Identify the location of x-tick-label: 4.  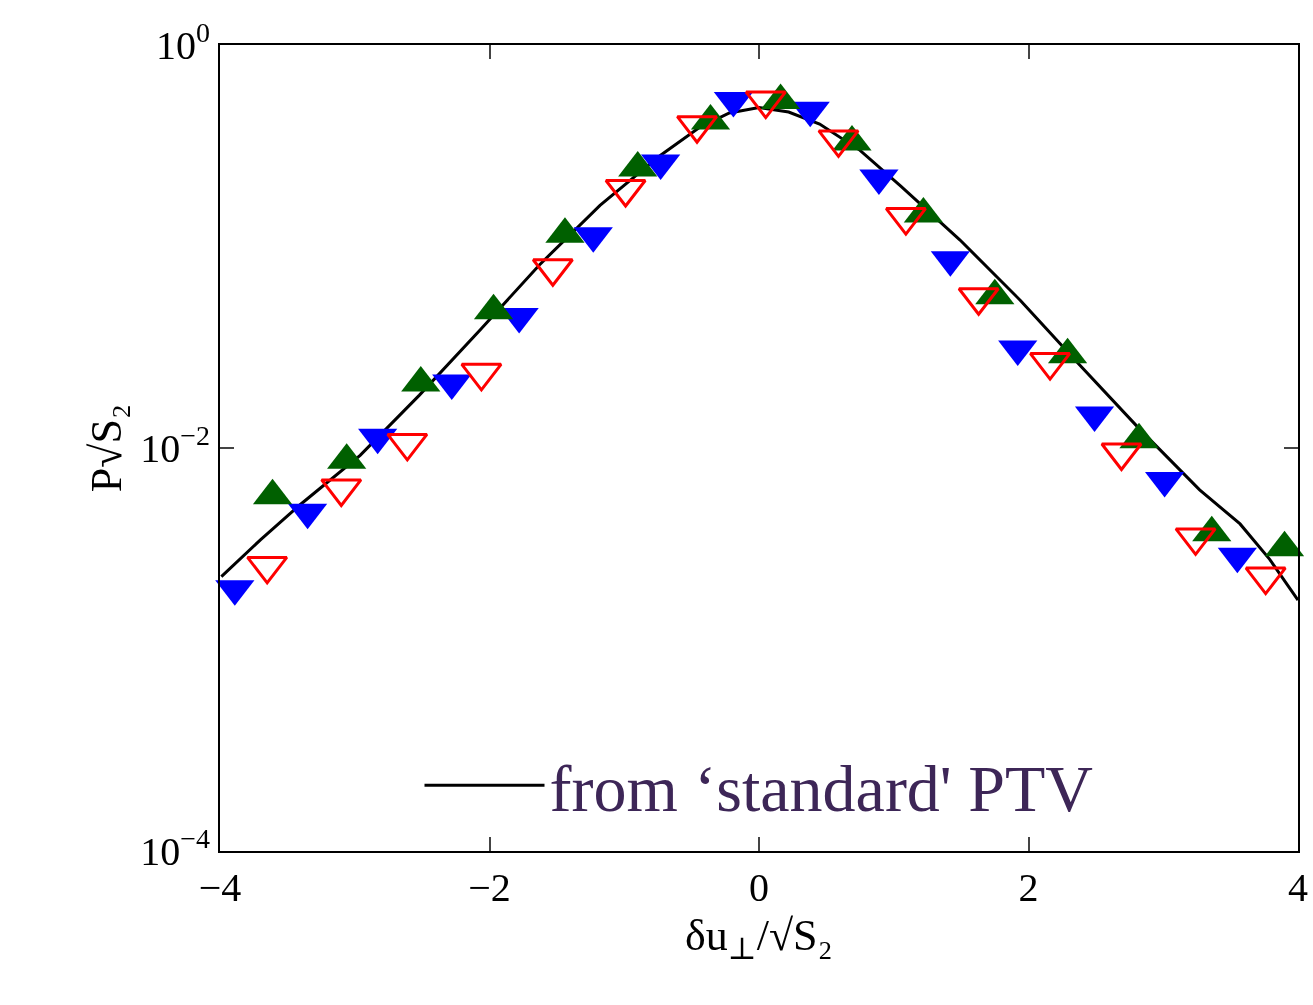
(1298, 887).